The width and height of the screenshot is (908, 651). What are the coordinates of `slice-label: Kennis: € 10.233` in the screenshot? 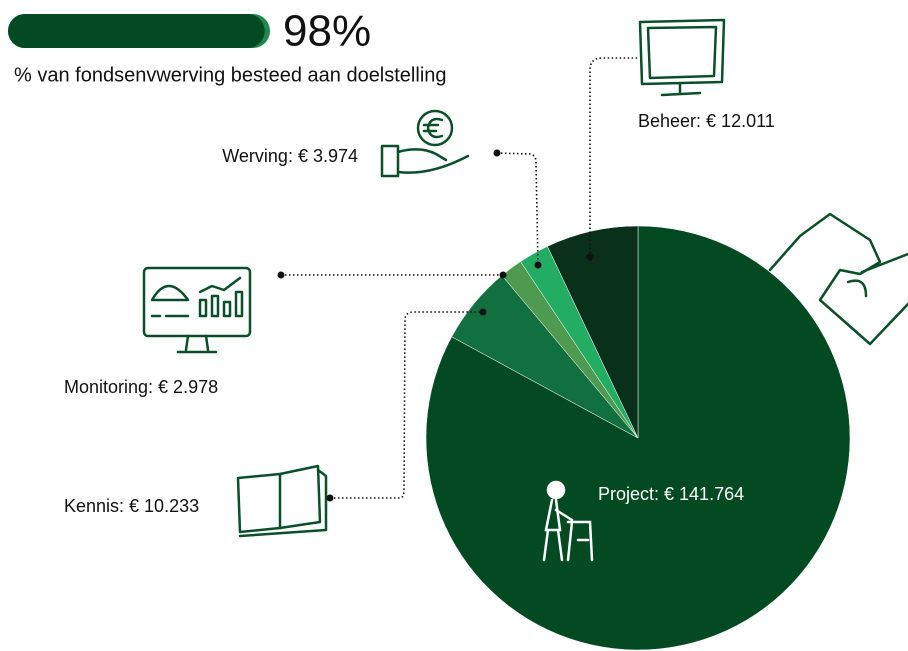 It's located at (131, 506).